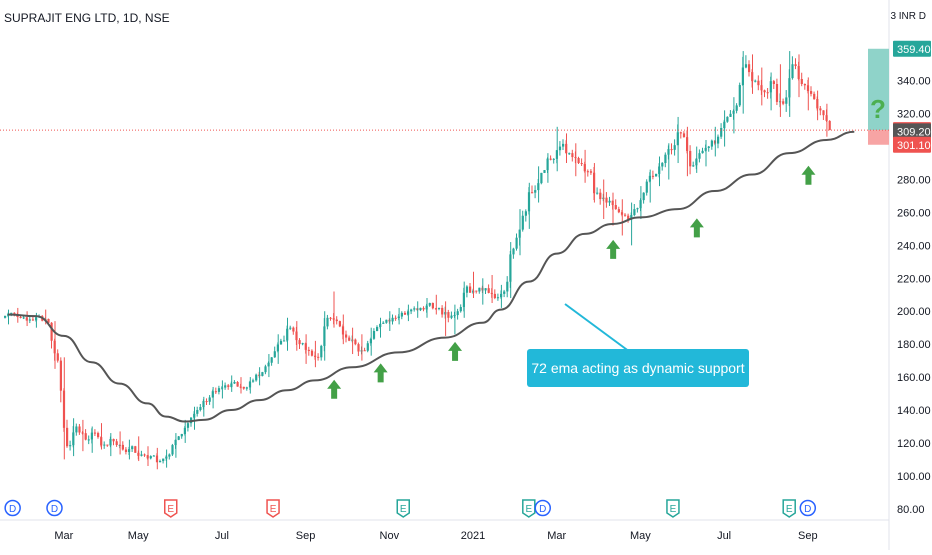 The width and height of the screenshot is (932, 555). Describe the element at coordinates (914, 132) in the screenshot. I see `svg-text: 309.20` at that location.